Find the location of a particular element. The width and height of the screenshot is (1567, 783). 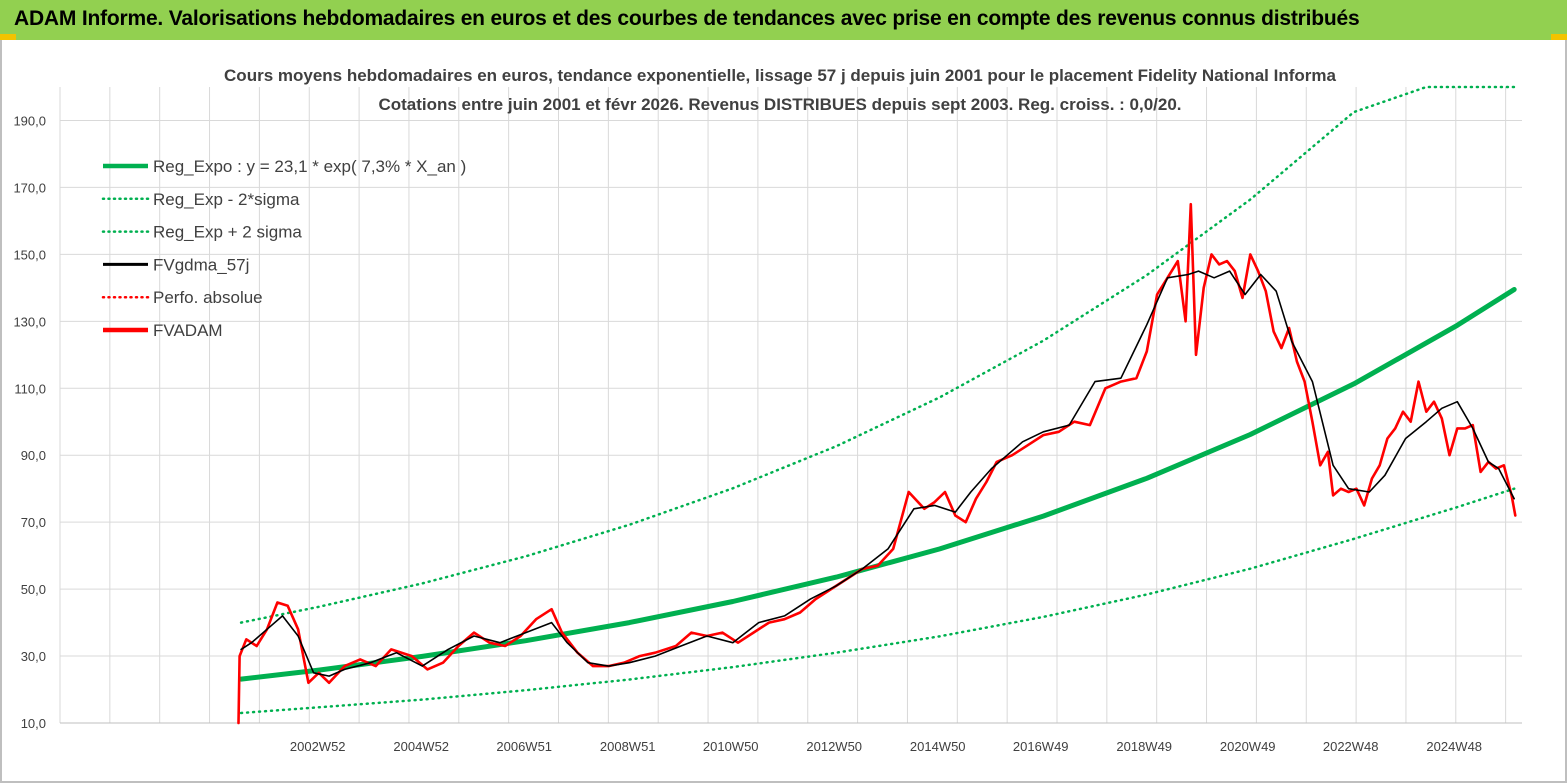

x-tick-label: 2006W51 is located at coordinates (524, 746).